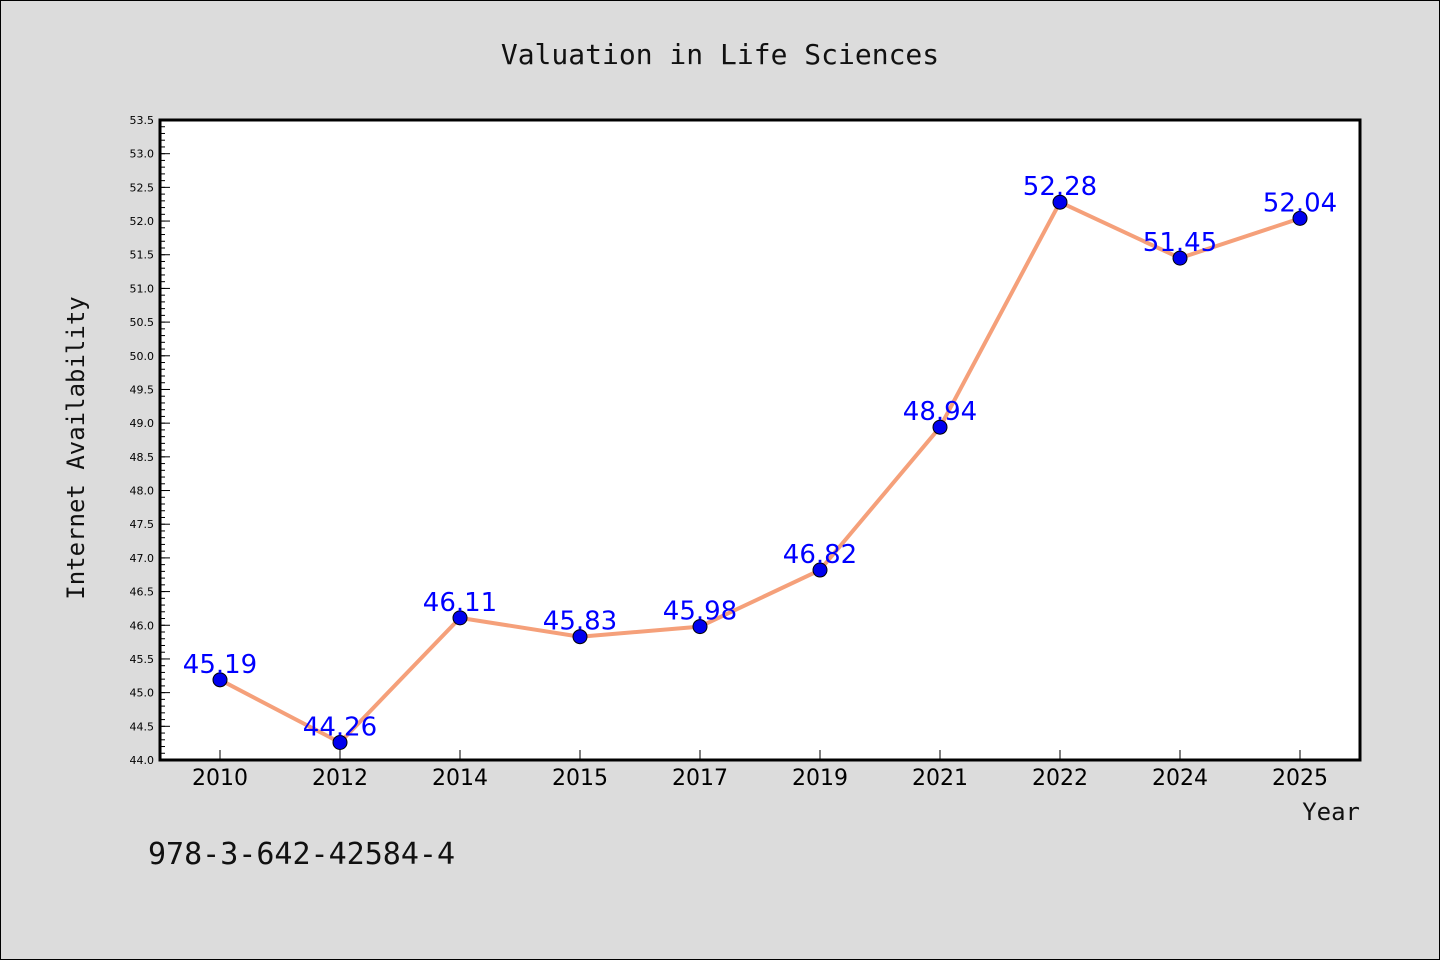  Describe the element at coordinates (1300, 778) in the screenshot. I see `x-tick-label: 2025` at that location.